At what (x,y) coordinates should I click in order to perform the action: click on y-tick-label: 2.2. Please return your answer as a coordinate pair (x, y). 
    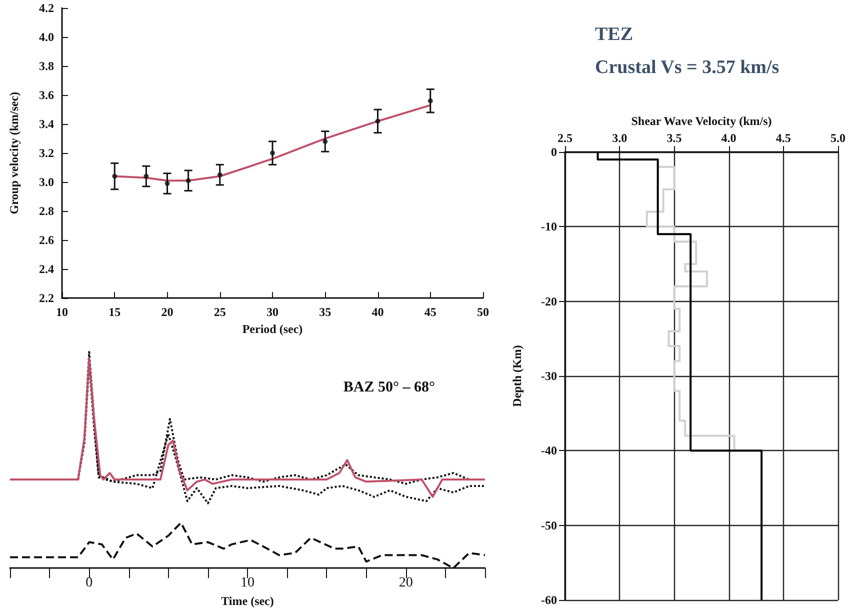
    Looking at the image, I should click on (46, 298).